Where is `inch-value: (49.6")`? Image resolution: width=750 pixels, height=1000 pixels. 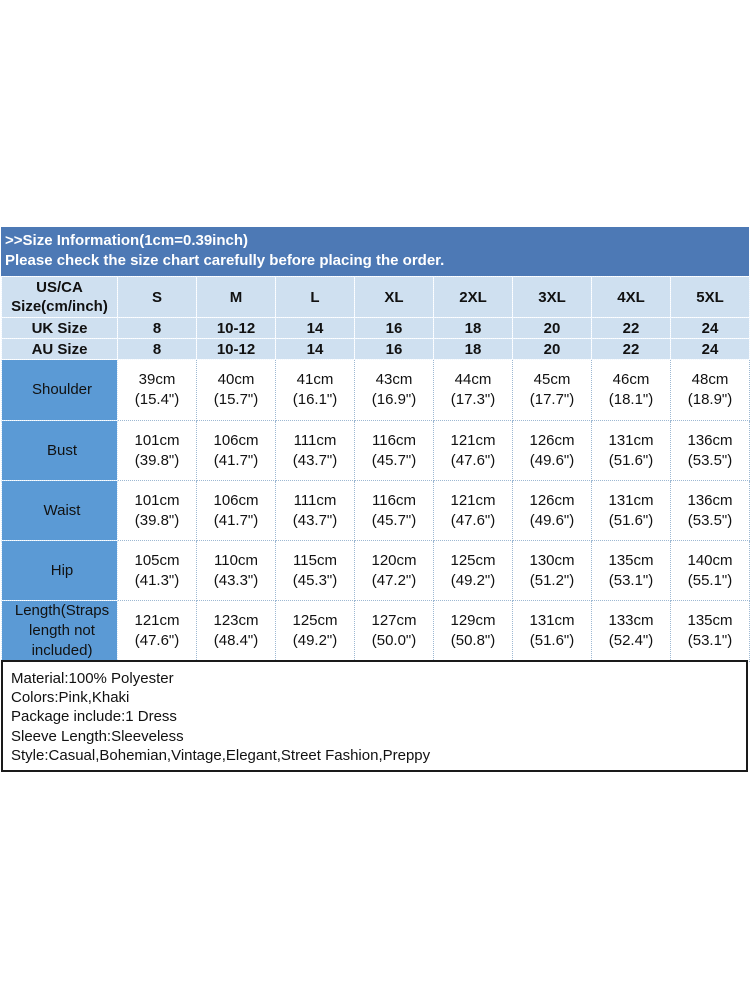 inch-value: (49.6") is located at coordinates (552, 460).